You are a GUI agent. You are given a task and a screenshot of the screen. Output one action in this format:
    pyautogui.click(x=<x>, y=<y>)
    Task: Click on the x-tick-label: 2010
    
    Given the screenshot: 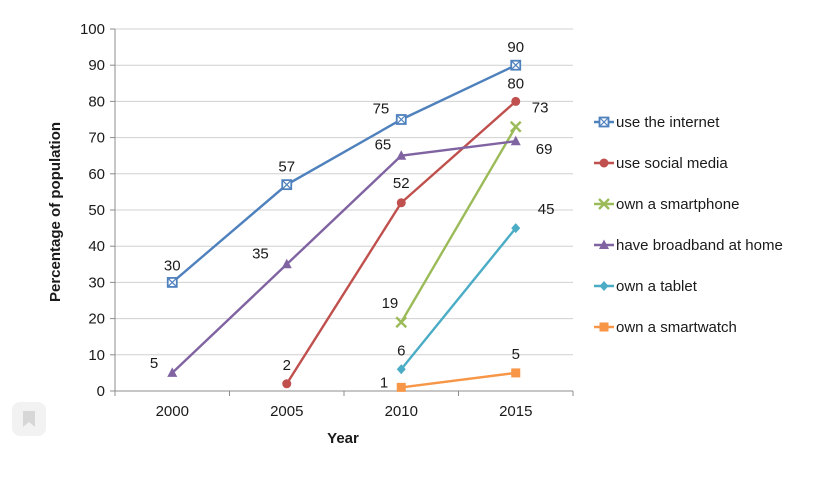 What is the action you would take?
    pyautogui.click(x=401, y=411)
    